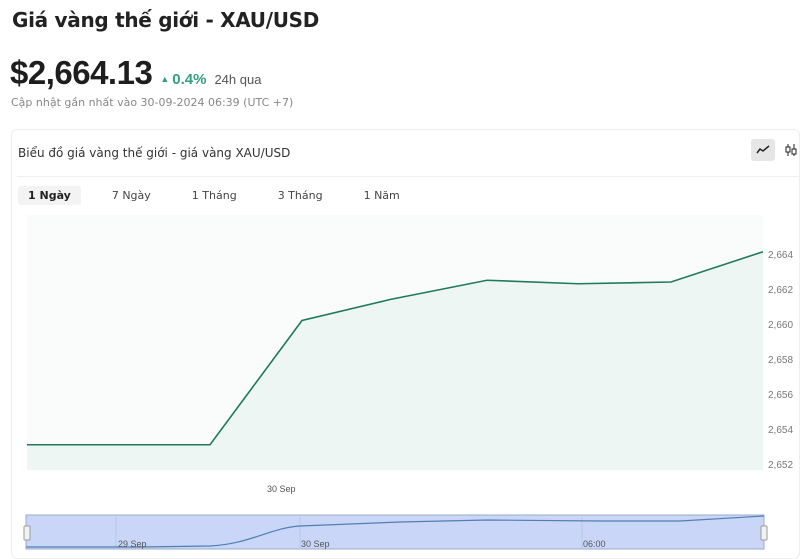 This screenshot has width=810, height=559. What do you see at coordinates (132, 544) in the screenshot?
I see `navigator-label: 29 Sep` at bounding box center [132, 544].